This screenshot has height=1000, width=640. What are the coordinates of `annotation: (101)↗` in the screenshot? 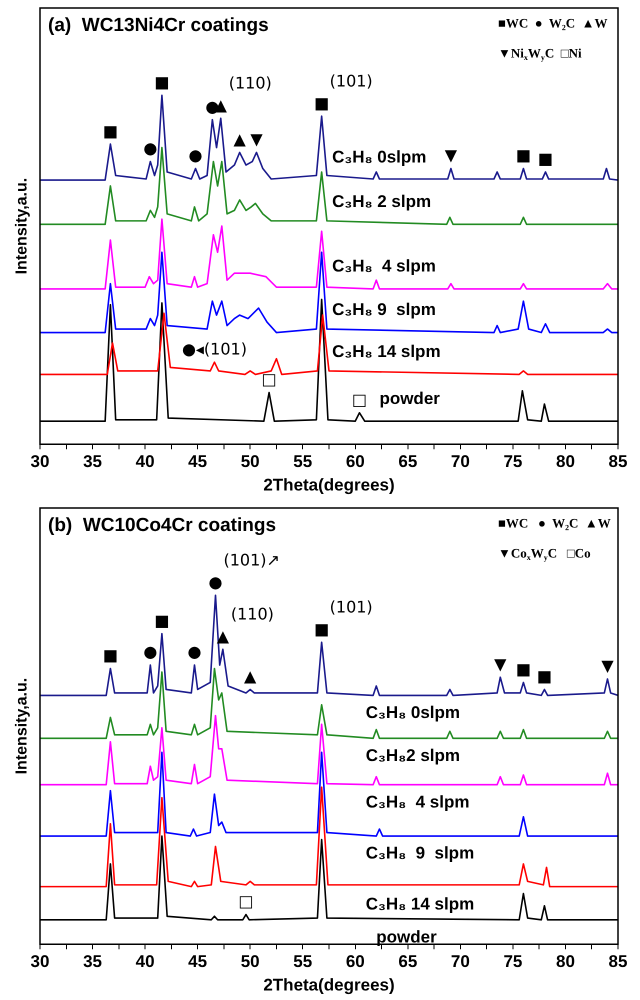 It's located at (252, 560).